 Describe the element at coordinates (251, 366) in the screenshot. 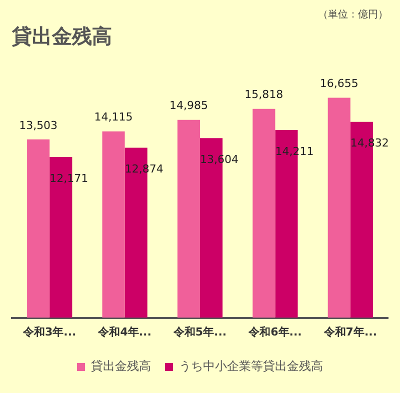

I see `legend-label: うち中小企業等貸出金残高` at that location.